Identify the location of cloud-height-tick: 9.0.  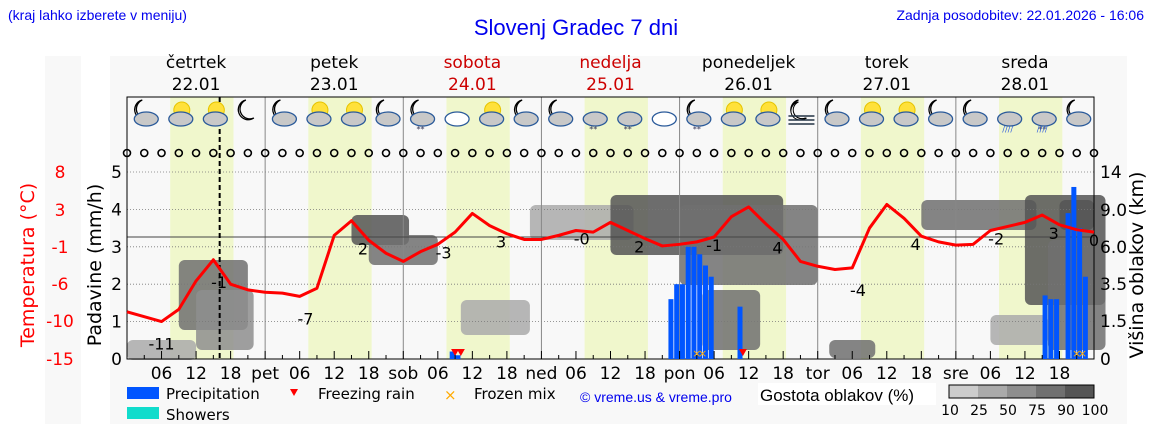
(1113, 211).